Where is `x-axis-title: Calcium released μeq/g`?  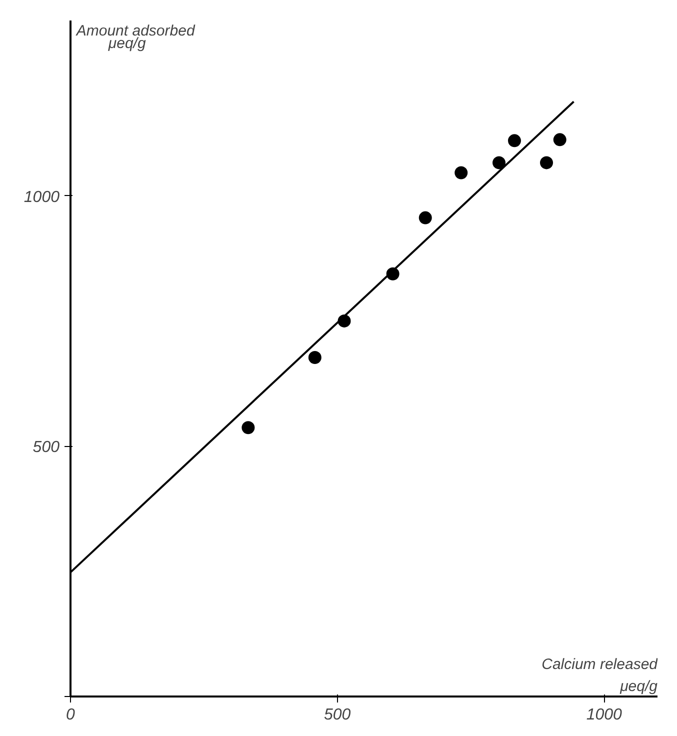
x-axis-title: Calcium released μeq/g is located at coordinates (600, 675).